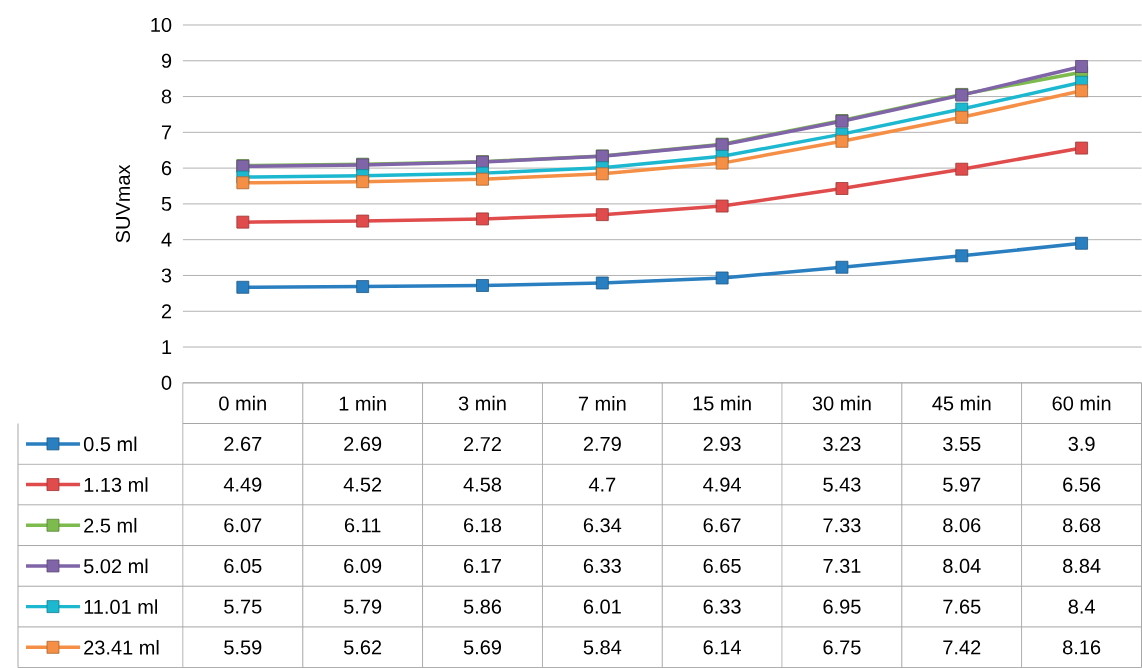 The width and height of the screenshot is (1142, 668). I want to click on data-label: 5.59, so click(243, 647).